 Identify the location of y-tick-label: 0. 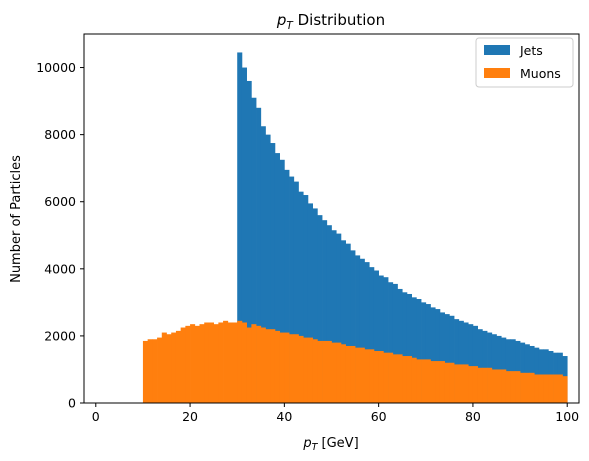
(72, 403).